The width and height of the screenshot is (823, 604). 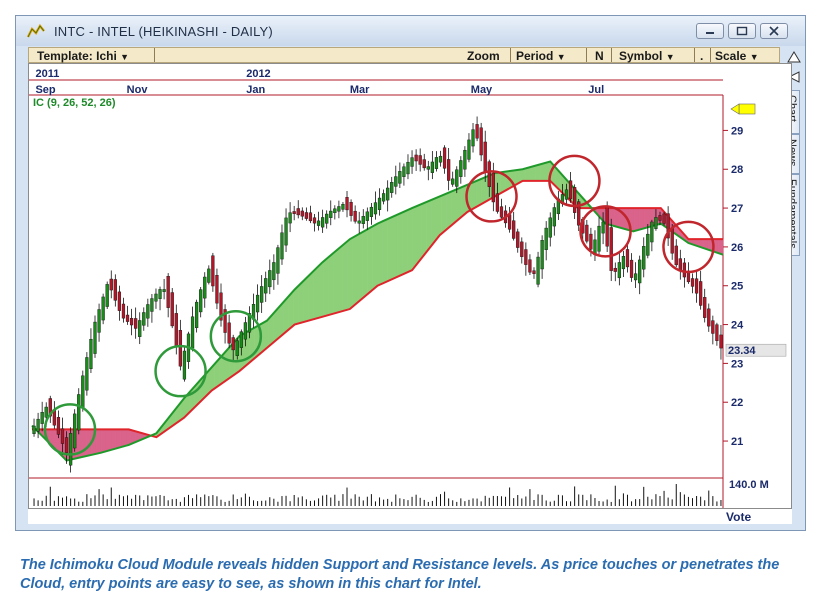 What do you see at coordinates (742, 351) in the screenshot?
I see `current-price-label: 23.34` at bounding box center [742, 351].